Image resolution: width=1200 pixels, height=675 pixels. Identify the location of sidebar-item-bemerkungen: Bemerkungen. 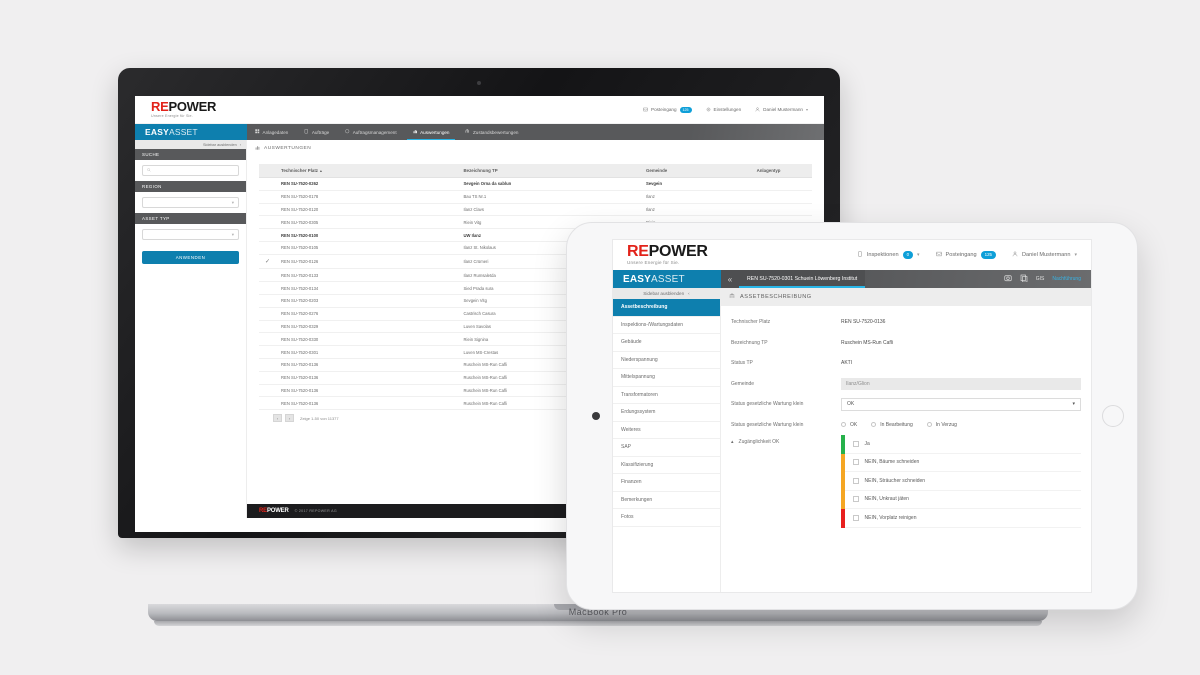
(666, 500).